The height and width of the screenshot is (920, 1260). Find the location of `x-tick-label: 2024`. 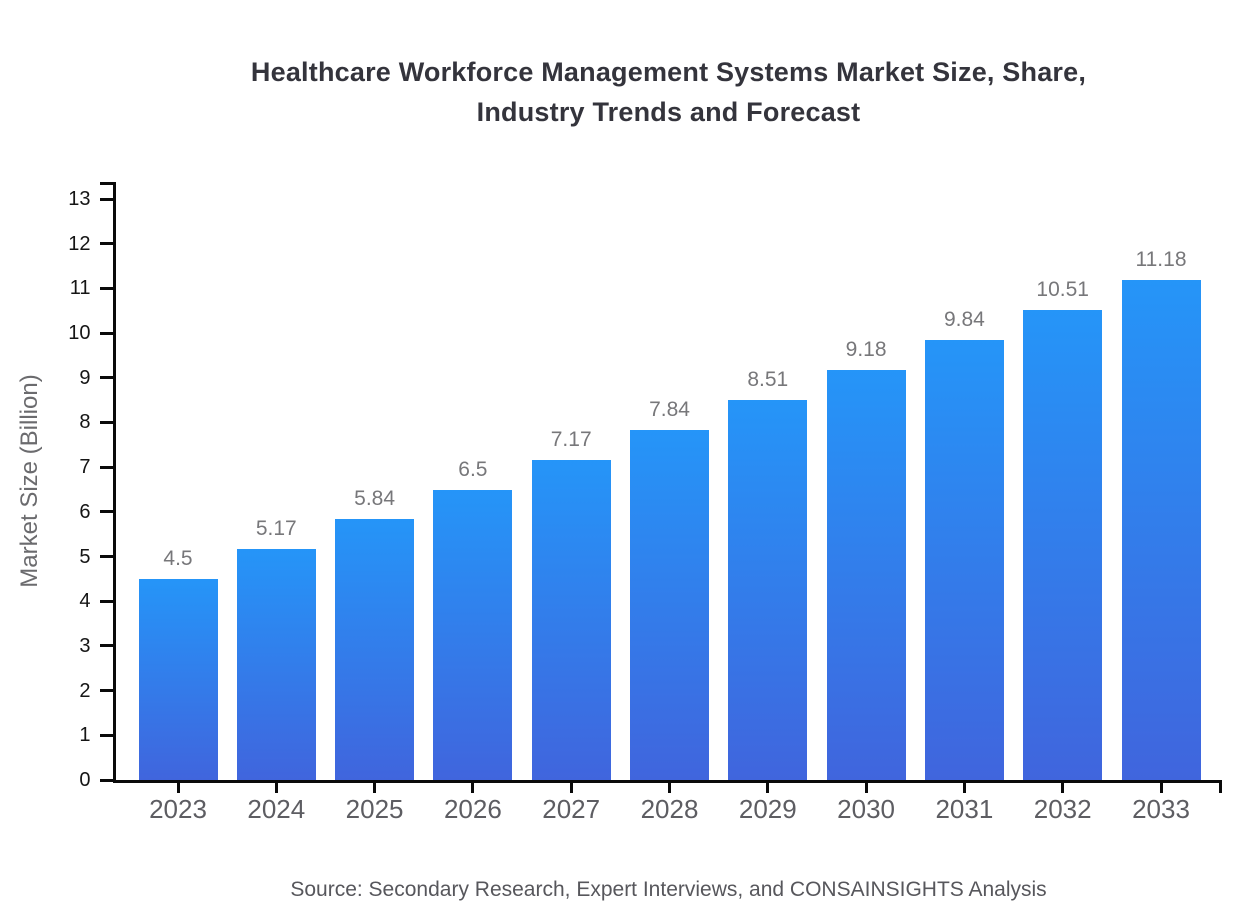

x-tick-label: 2024 is located at coordinates (276, 809).